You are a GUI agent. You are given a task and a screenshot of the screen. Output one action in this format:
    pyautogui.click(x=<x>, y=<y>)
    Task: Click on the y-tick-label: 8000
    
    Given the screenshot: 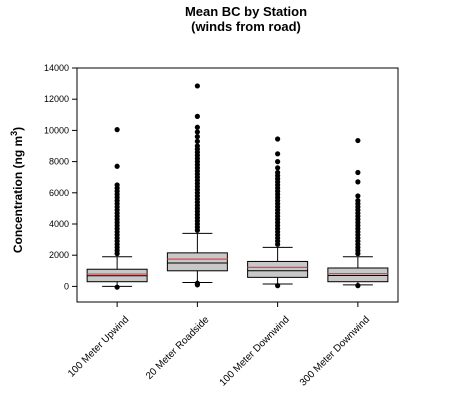 What is the action you would take?
    pyautogui.click(x=59, y=162)
    